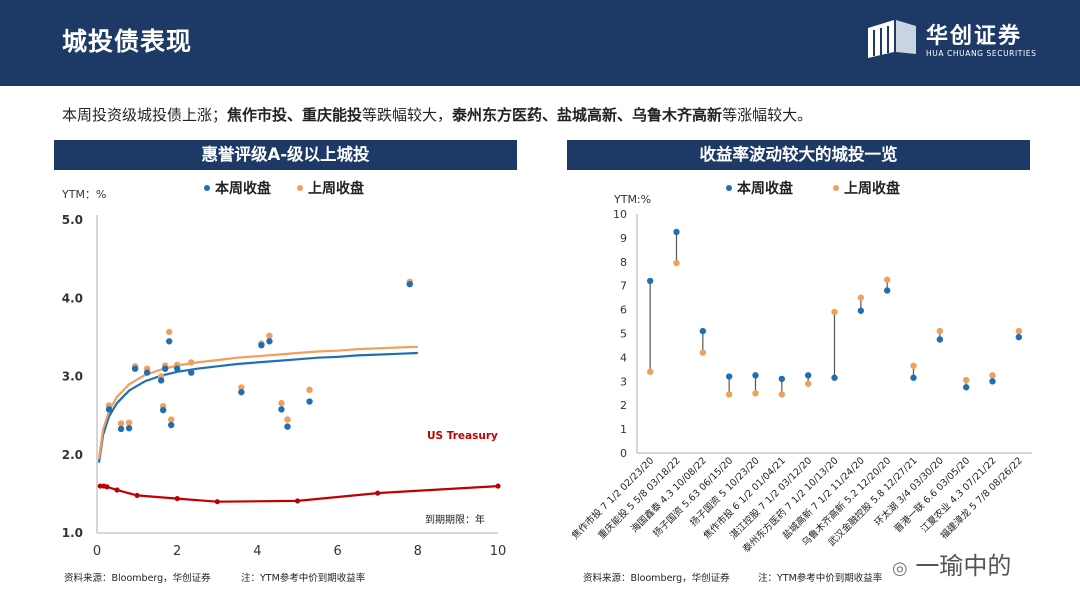 The height and width of the screenshot is (608, 1080). What do you see at coordinates (656, 578) in the screenshot?
I see `right-source: 资料来源：Bloomberg，华创证券` at bounding box center [656, 578].